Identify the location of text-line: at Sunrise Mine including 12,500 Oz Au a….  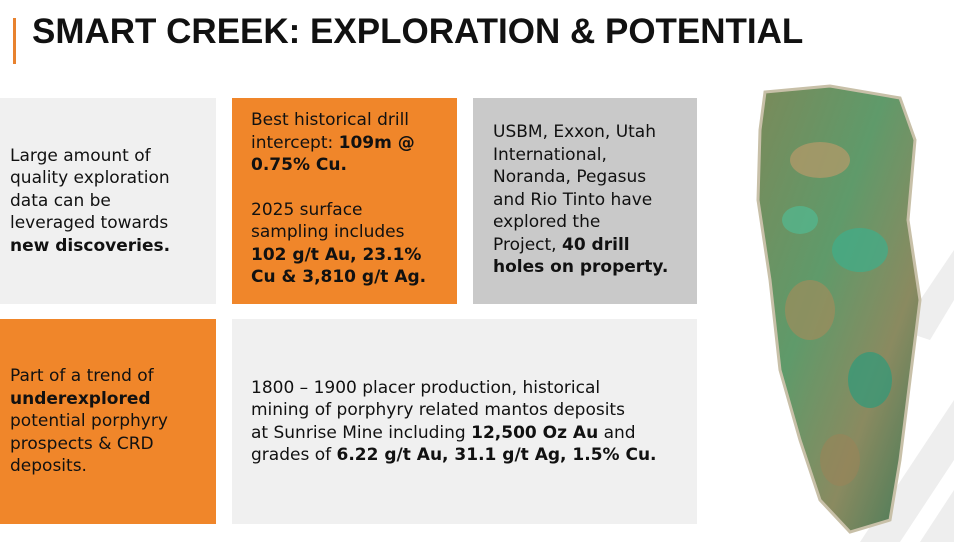
(474, 433).